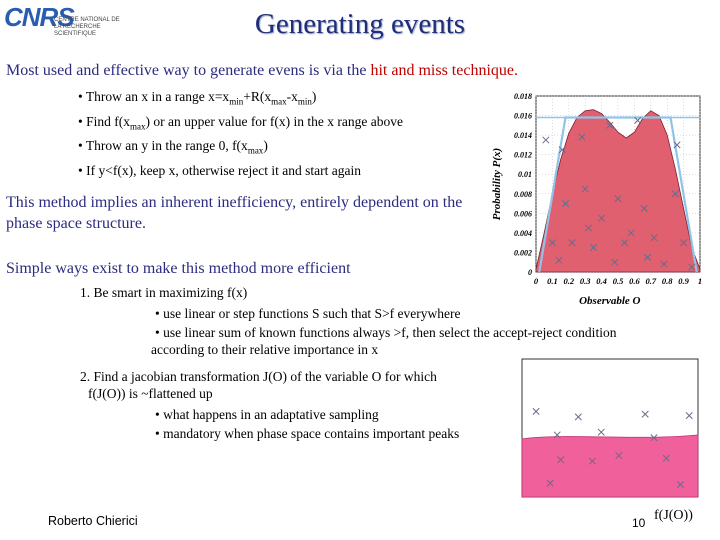 The height and width of the screenshot is (540, 720). Describe the element at coordinates (523, 252) in the screenshot. I see `y-tick-label: 0.002` at that location.